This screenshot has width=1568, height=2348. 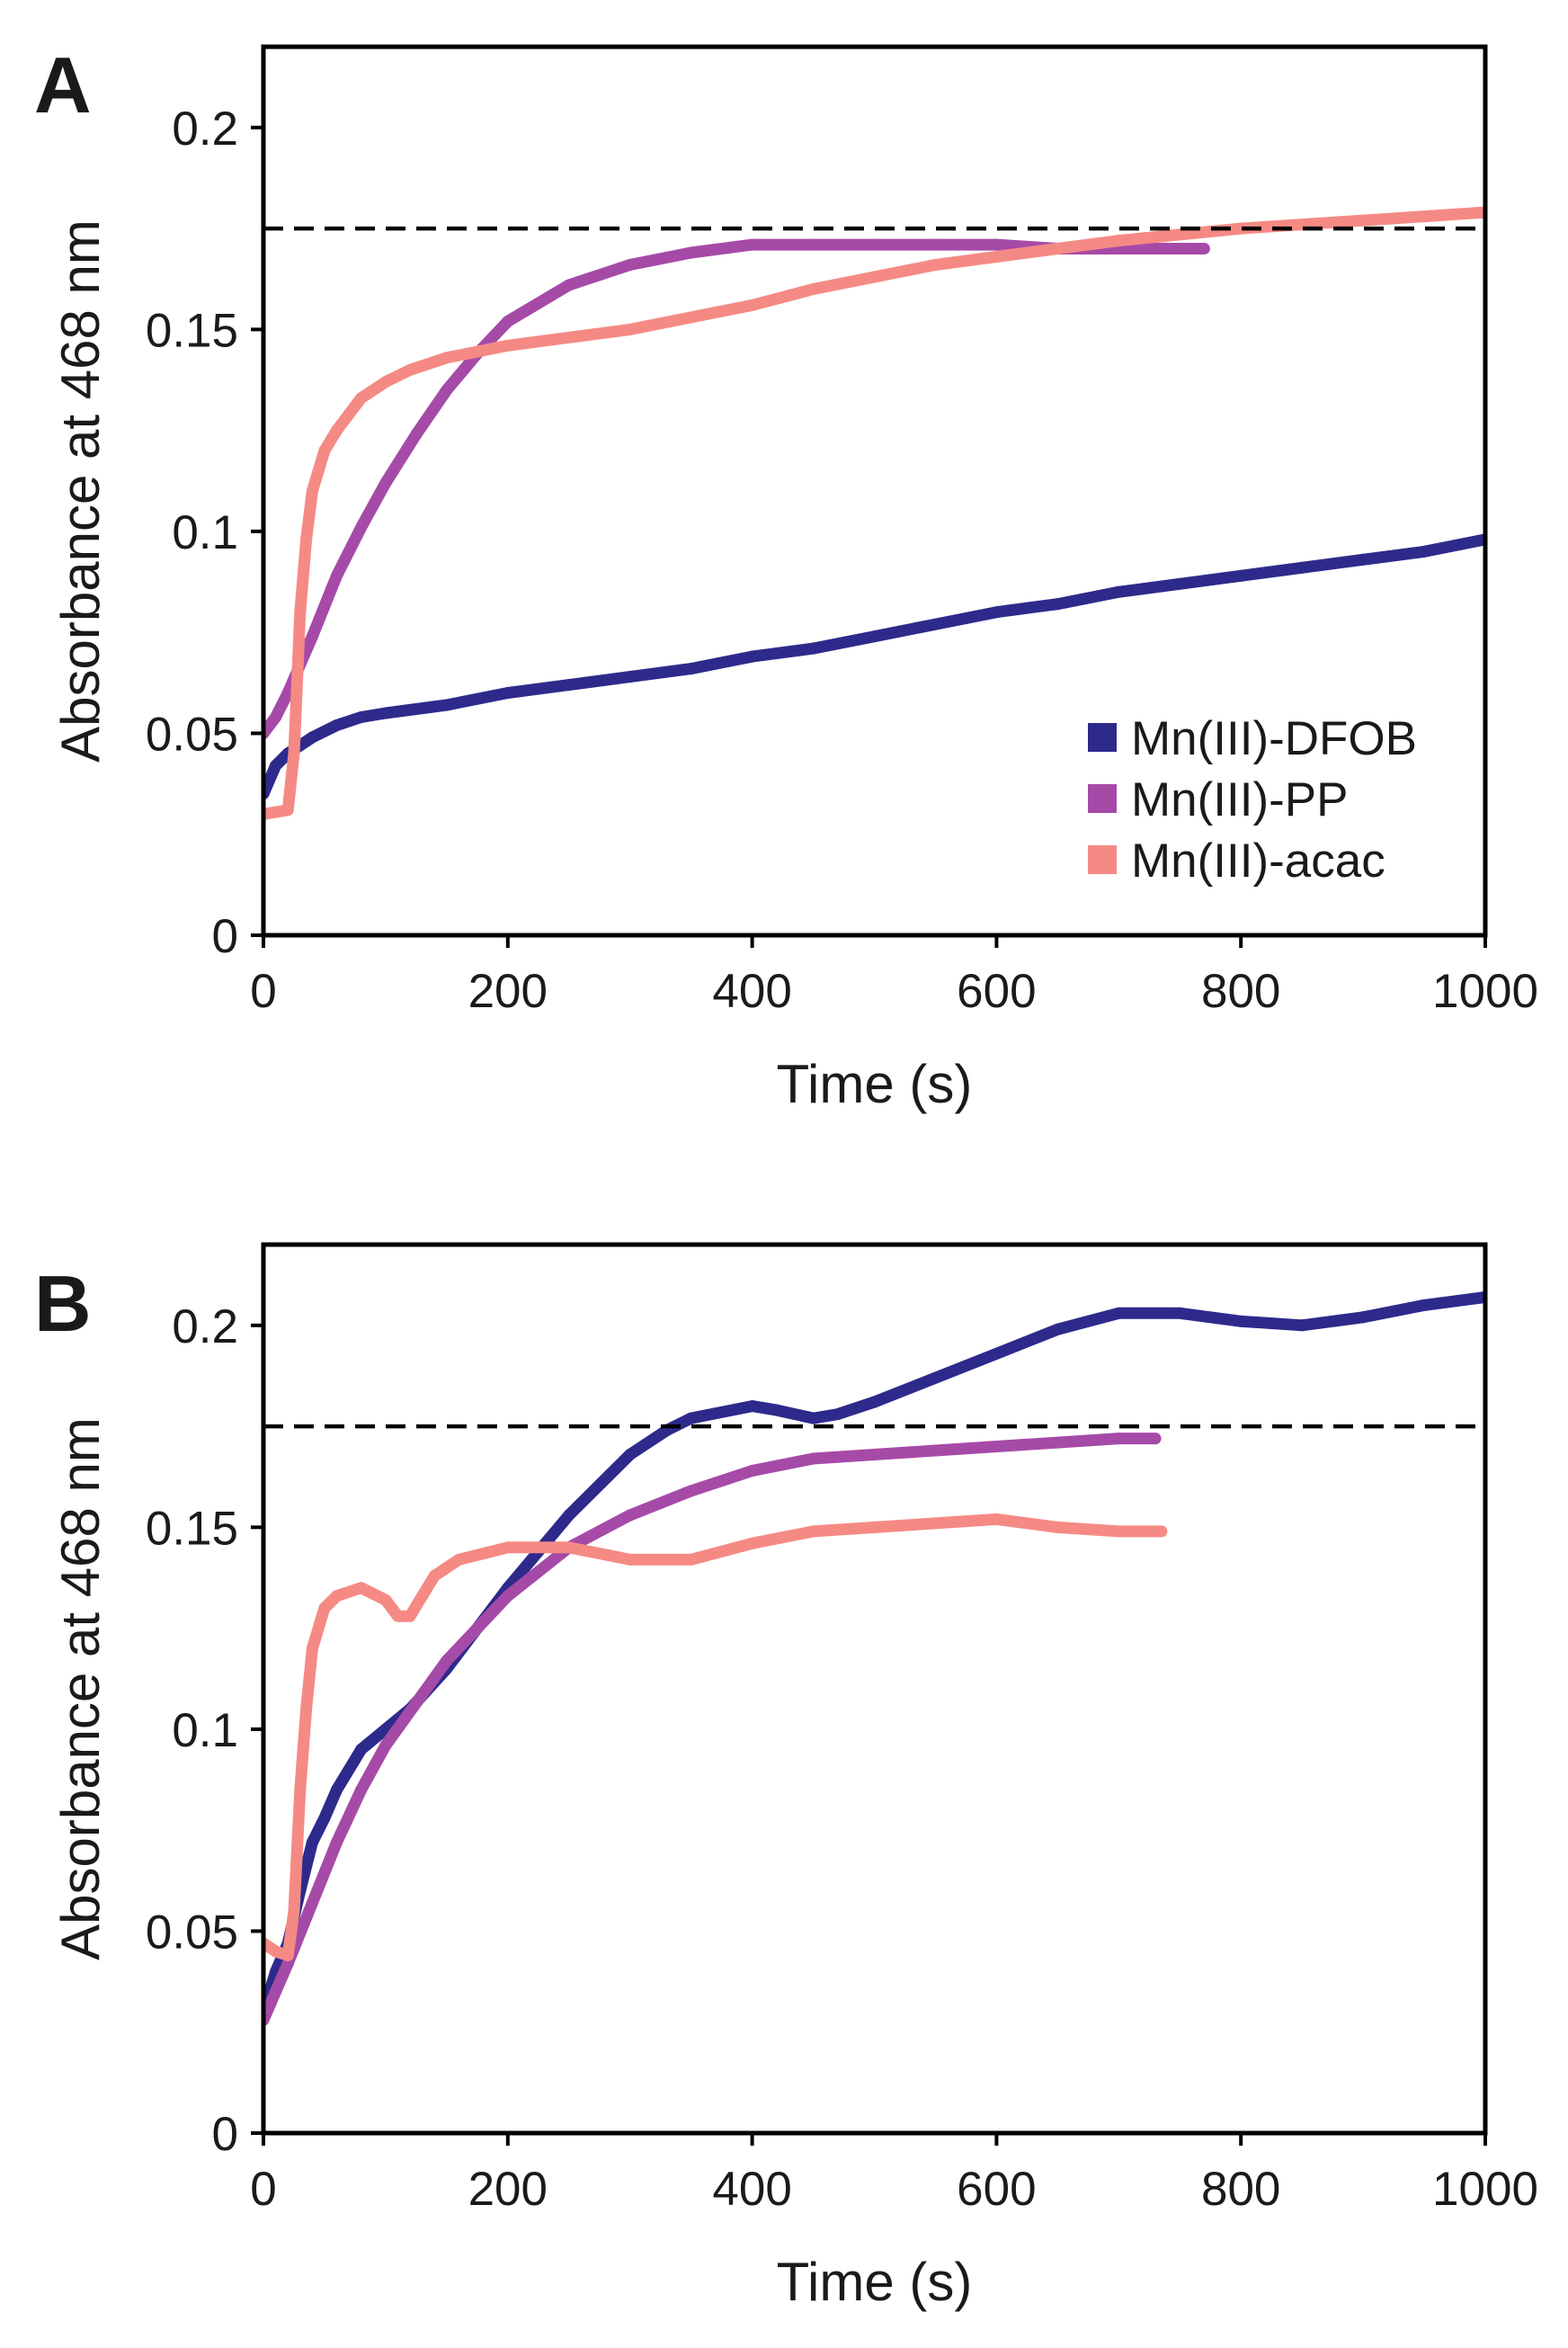 I want to click on x-tick-label: 200, so click(x=508, y=2190).